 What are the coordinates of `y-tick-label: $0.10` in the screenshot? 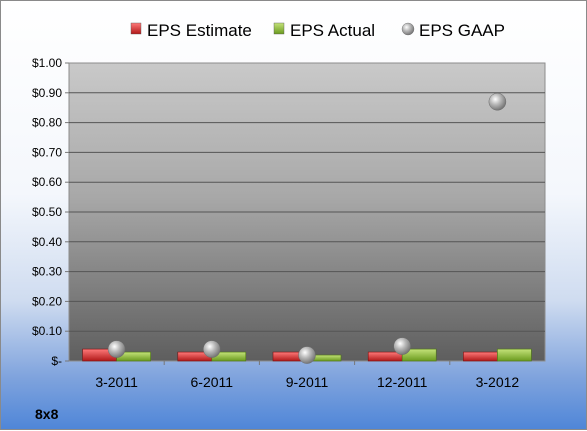 It's located at (47, 331).